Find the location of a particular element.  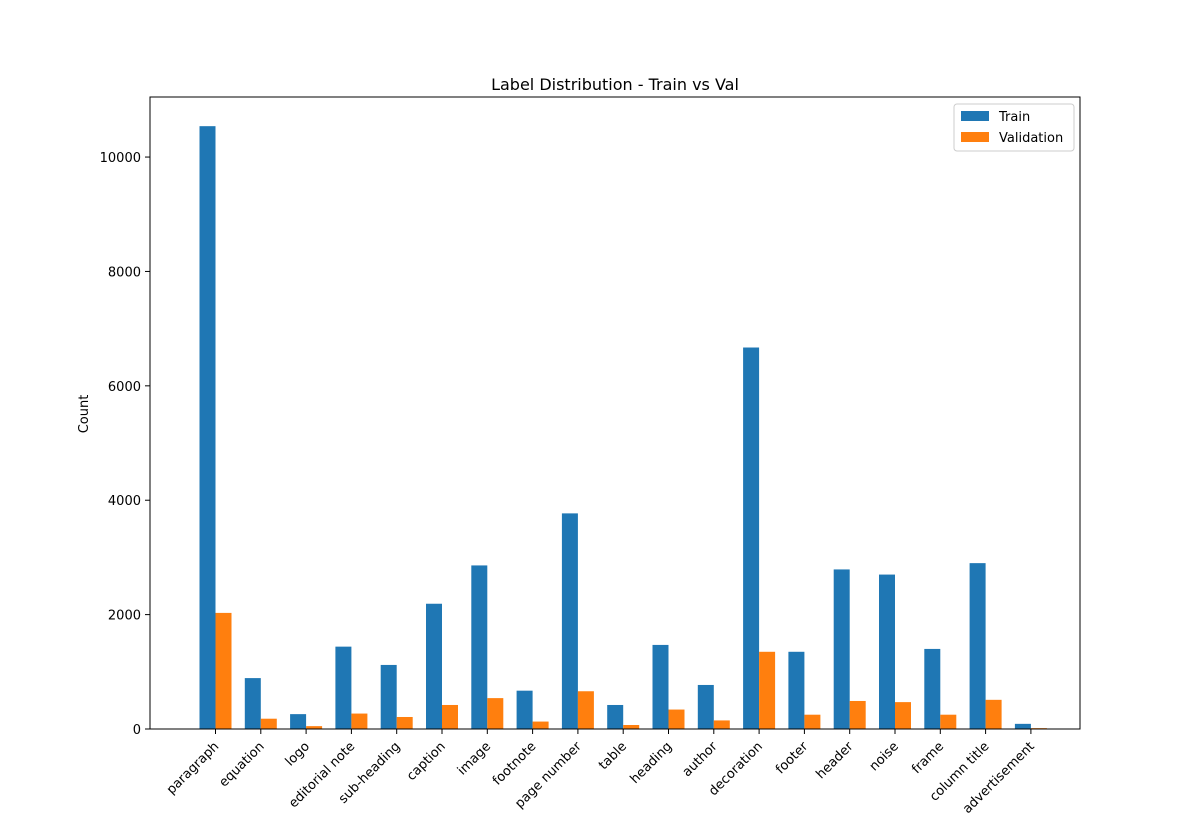

bar-train-image is located at coordinates (479, 647).